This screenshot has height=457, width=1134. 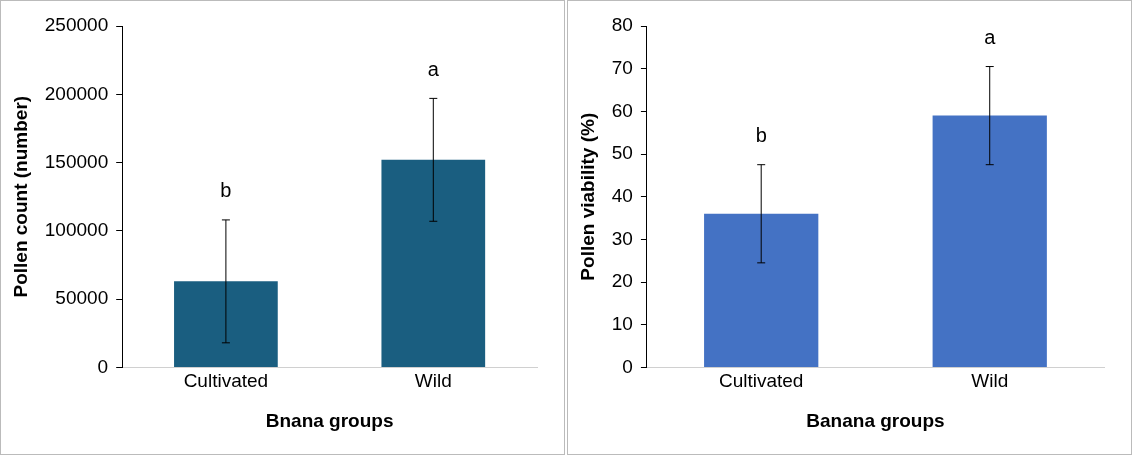 What do you see at coordinates (587, 196) in the screenshot?
I see `y-axis-title: Pollen viability (%)` at bounding box center [587, 196].